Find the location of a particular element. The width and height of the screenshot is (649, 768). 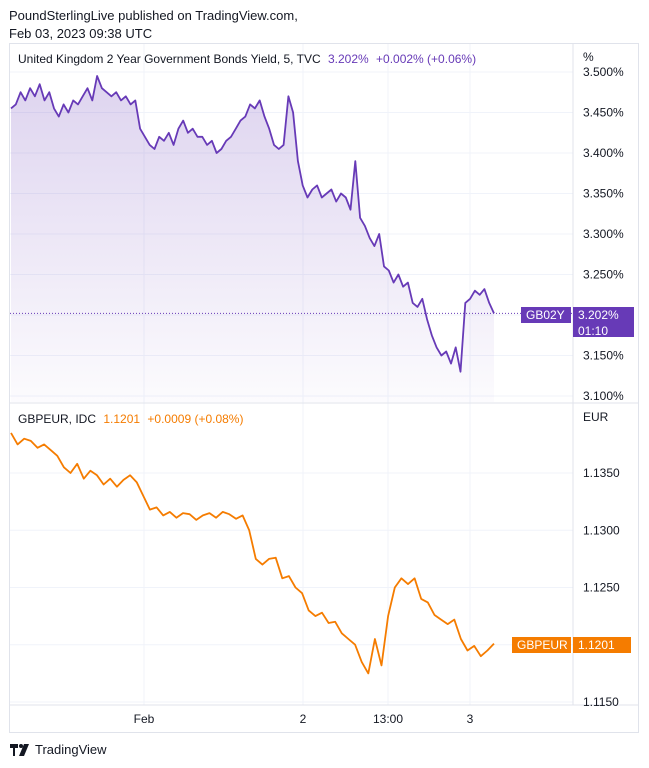

yield-legend-last: 3.202% is located at coordinates (348, 59).